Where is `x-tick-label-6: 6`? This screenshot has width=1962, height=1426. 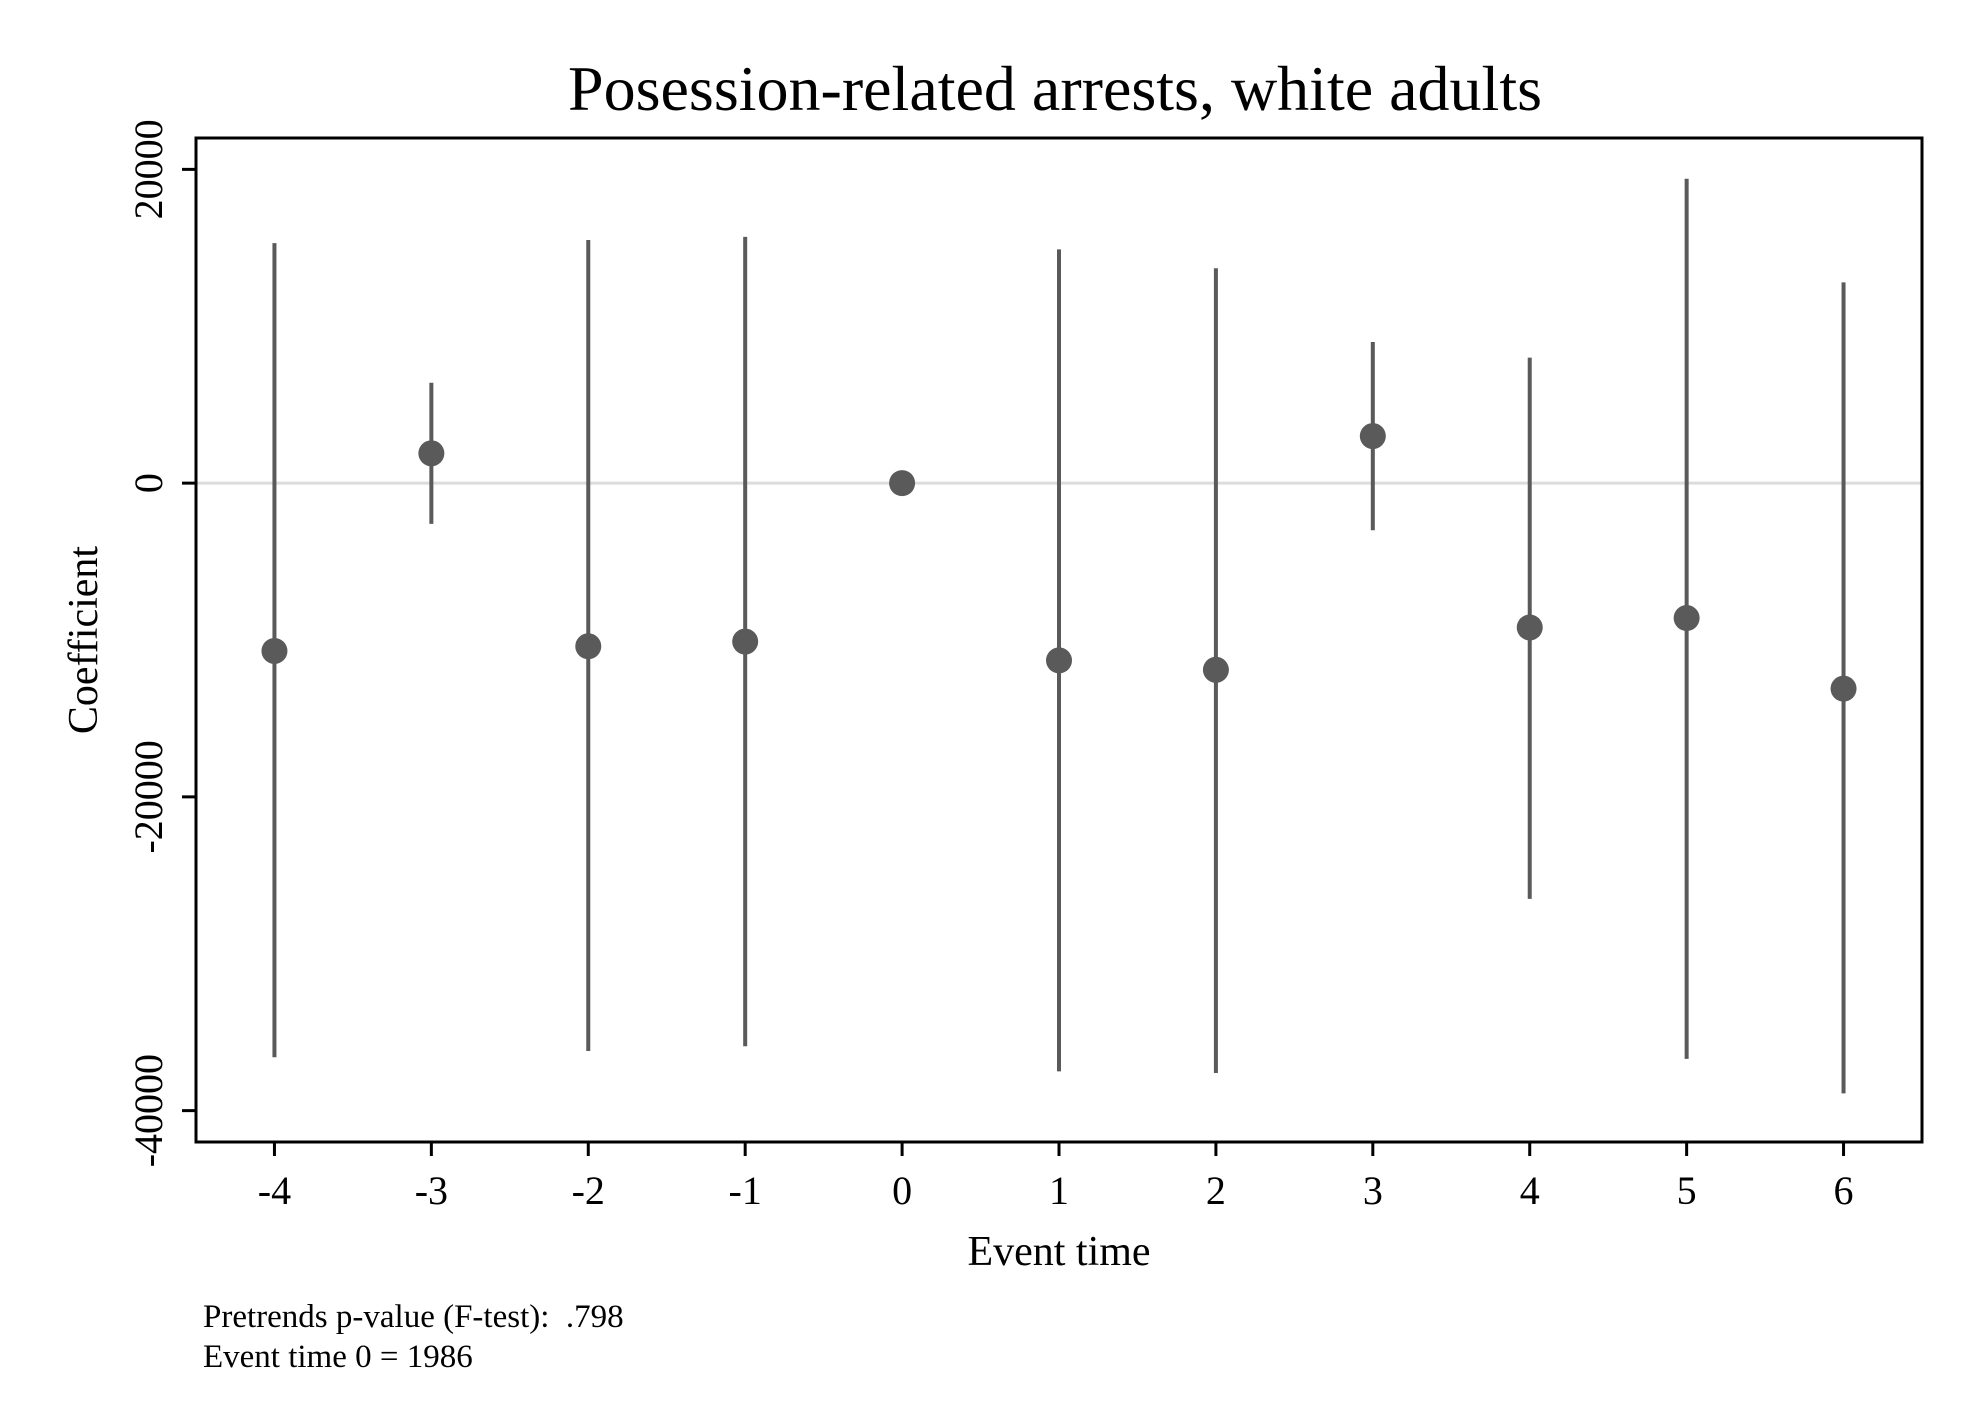 x-tick-label-6: 6 is located at coordinates (1844, 1190).